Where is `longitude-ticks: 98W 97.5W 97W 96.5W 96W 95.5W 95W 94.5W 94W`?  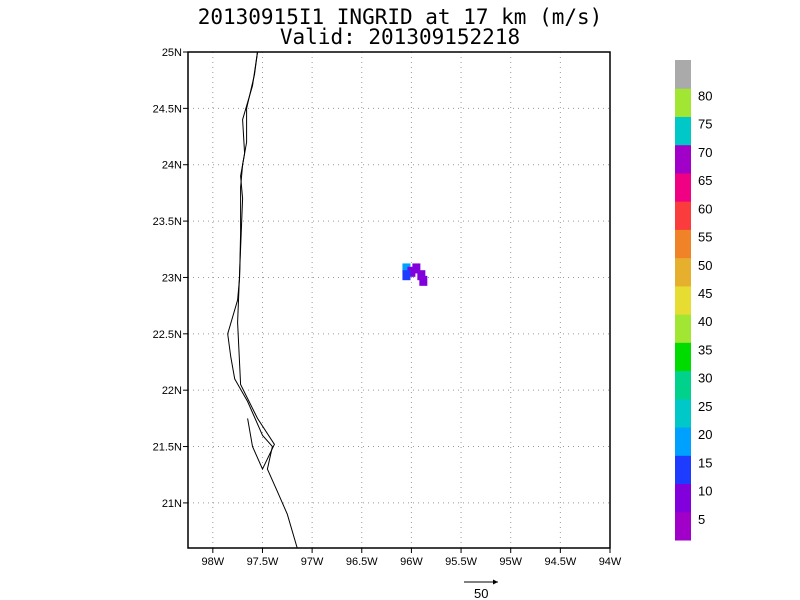 longitude-ticks: 98W 97.5W 97W 96.5W 96W 95.5W 95W 94.5W 94W is located at coordinates (412, 558).